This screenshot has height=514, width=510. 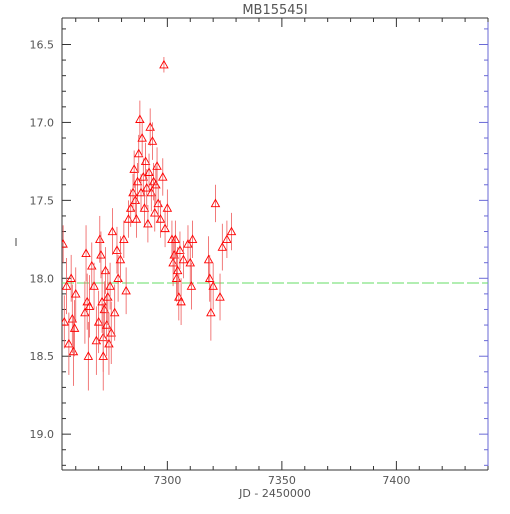 What do you see at coordinates (396, 480) in the screenshot?
I see `x-tick-label: 7400` at bounding box center [396, 480].